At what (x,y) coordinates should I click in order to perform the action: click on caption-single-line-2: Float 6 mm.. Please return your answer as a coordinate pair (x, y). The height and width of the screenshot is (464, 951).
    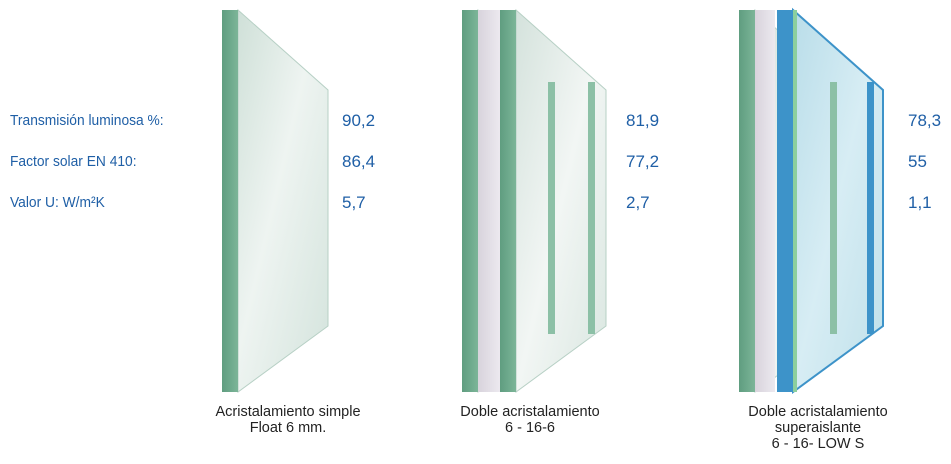
    Looking at the image, I should click on (288, 428).